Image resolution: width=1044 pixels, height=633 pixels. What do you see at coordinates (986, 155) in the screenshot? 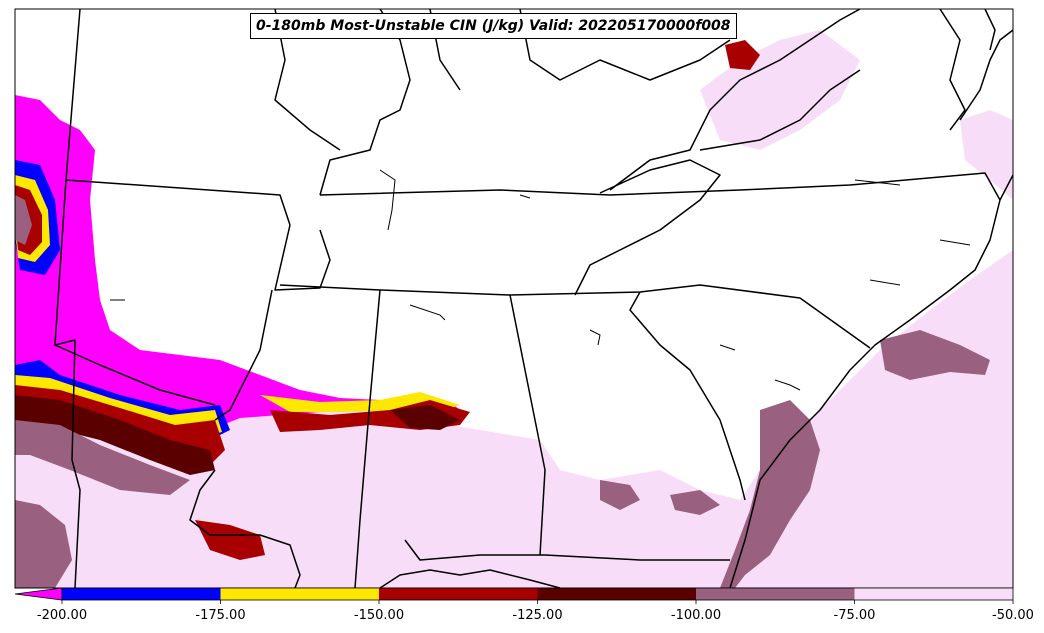
I see `cin-region-pink-northeast` at bounding box center [986, 155].